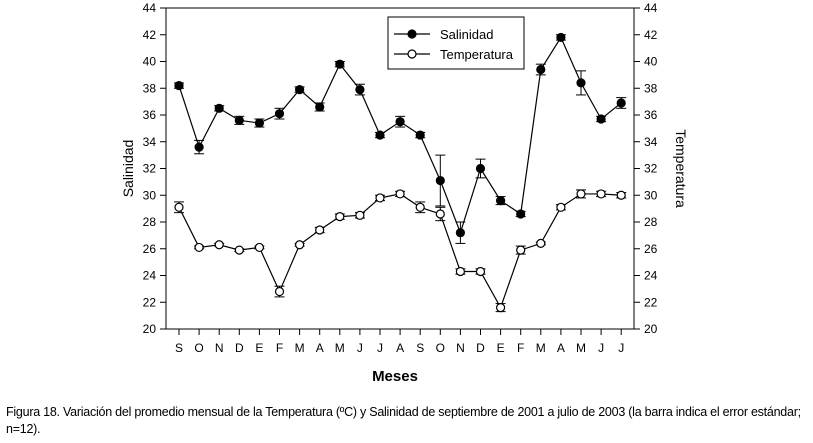 The image size is (813, 443). What do you see at coordinates (395, 376) in the screenshot?
I see `x-axis-title: Meses` at bounding box center [395, 376].